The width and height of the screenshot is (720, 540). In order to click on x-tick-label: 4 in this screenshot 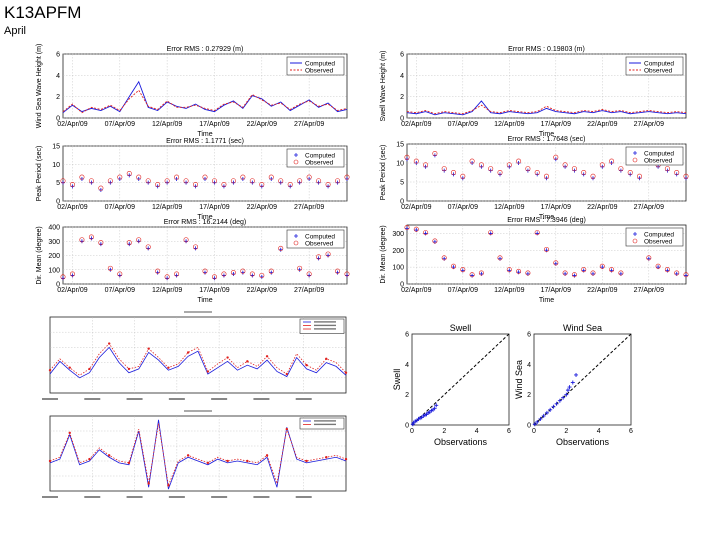, I will do `click(599, 431)`.